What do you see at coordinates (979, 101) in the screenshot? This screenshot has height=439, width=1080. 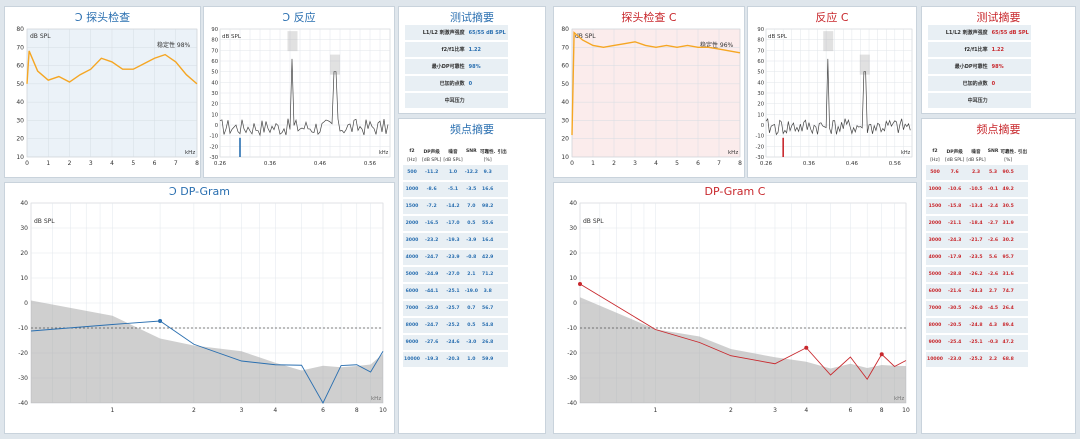 I see `summary-row: 中耳压力` at bounding box center [979, 101].